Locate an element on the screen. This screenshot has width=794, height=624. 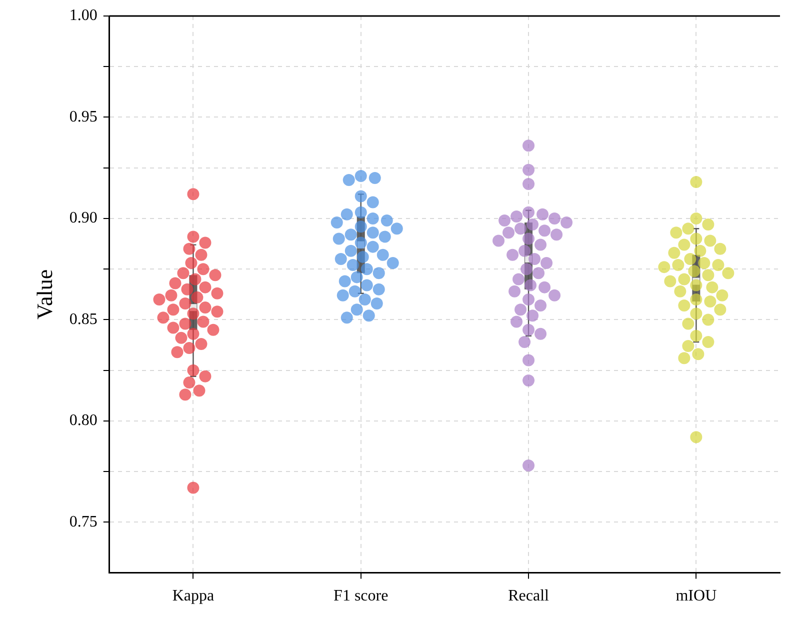
x-tick-label: Recall is located at coordinates (529, 596).